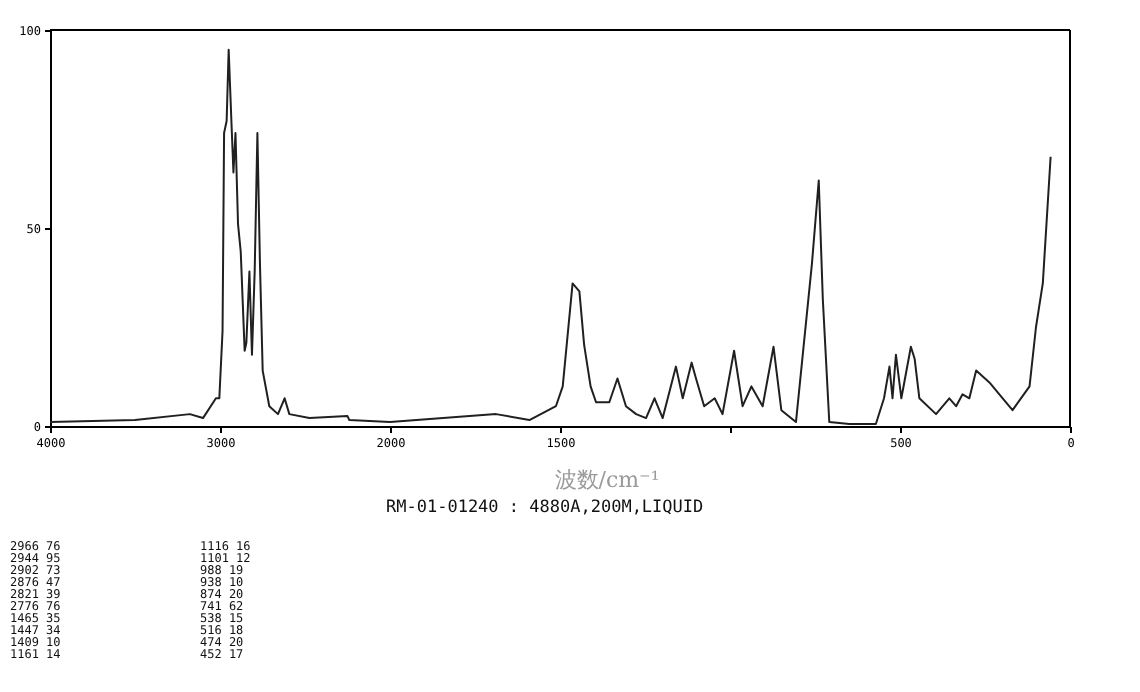 This screenshot has width=1140, height=692. I want to click on text: RM-01-01240 : 4880A,200M,LIQUID, so click(545, 508).